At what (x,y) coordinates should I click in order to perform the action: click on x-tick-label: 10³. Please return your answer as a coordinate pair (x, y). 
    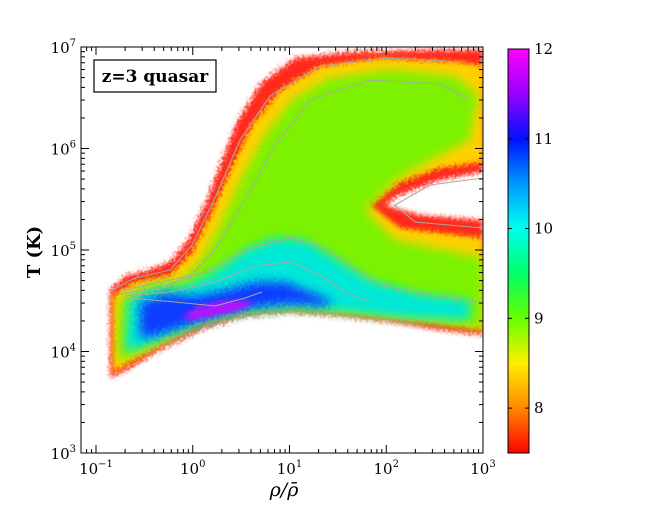
    Looking at the image, I should click on (482, 468).